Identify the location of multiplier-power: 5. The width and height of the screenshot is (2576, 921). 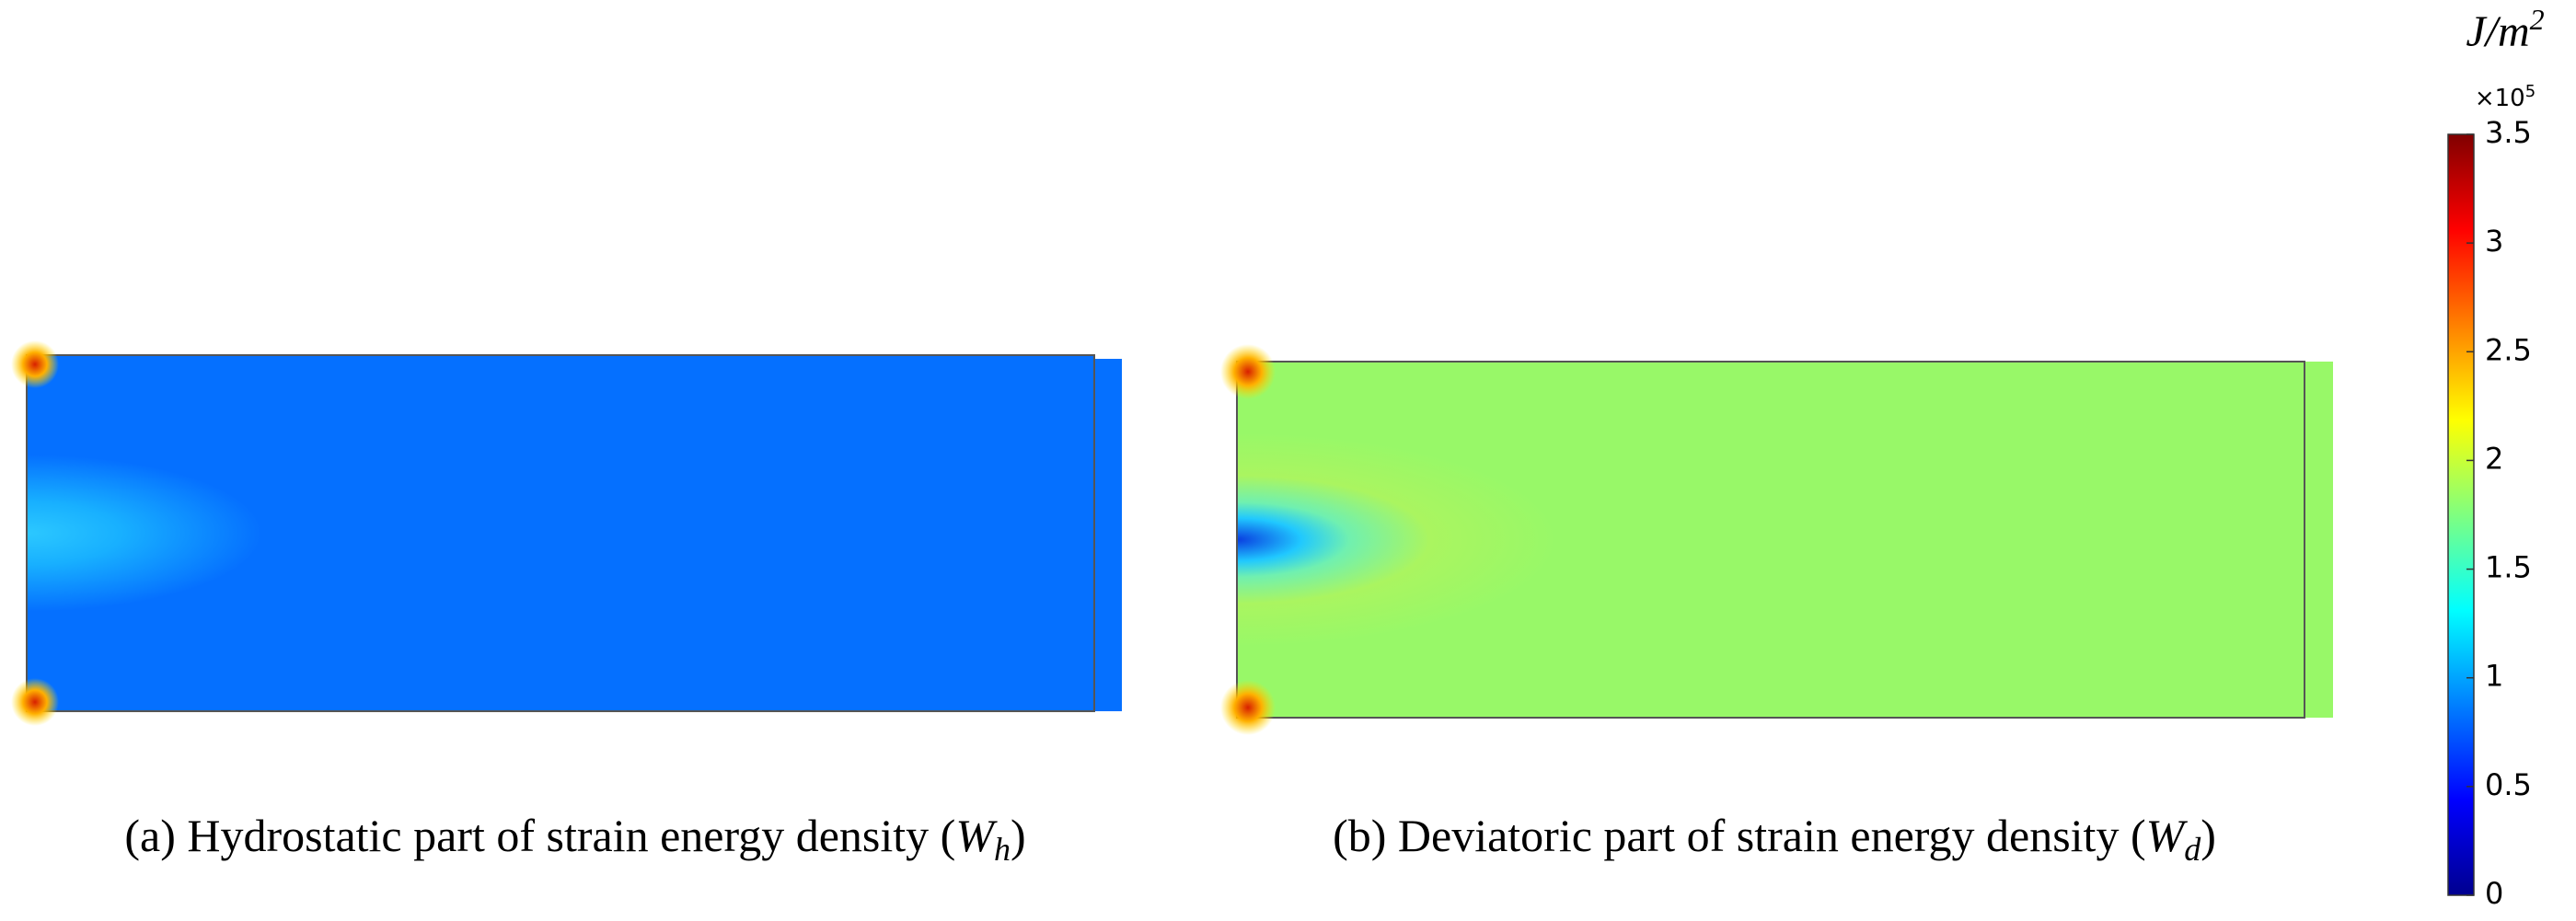
(2530, 92).